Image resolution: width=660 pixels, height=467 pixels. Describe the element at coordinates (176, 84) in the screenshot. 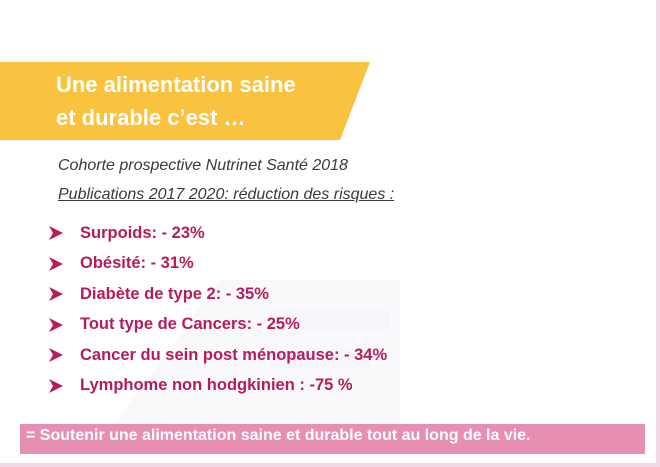

I see `title-line-1: Une alimentation saine` at that location.